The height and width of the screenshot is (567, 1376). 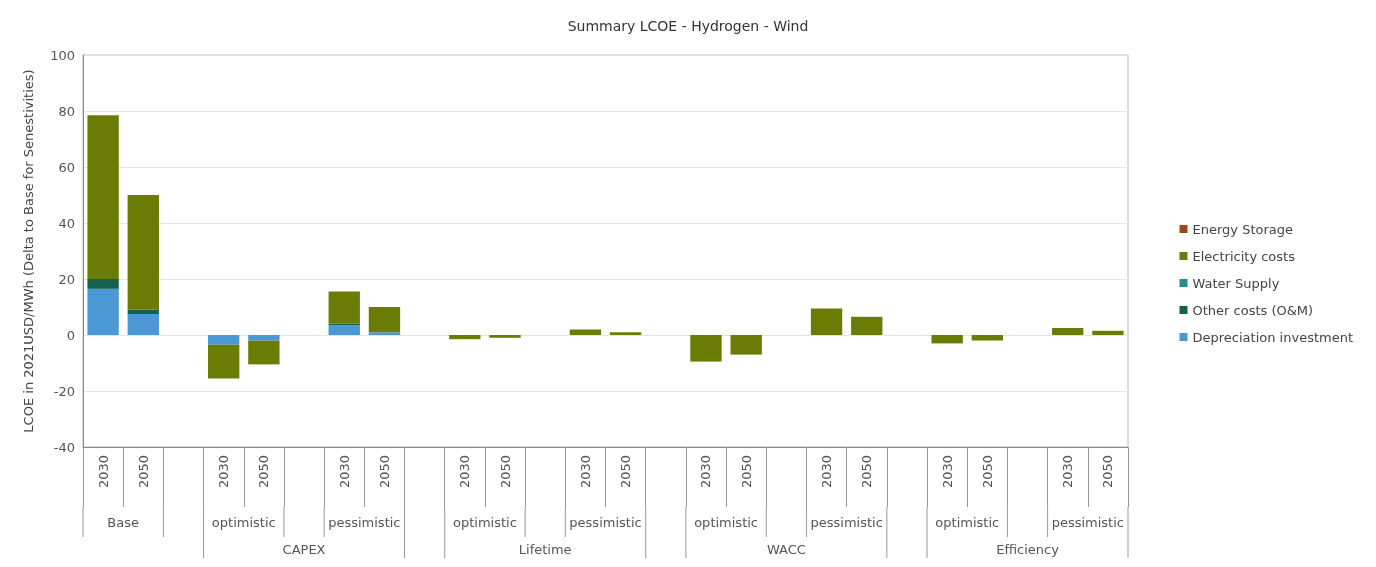 I want to click on legend-label: Depreciation investment, so click(x=1273, y=337).